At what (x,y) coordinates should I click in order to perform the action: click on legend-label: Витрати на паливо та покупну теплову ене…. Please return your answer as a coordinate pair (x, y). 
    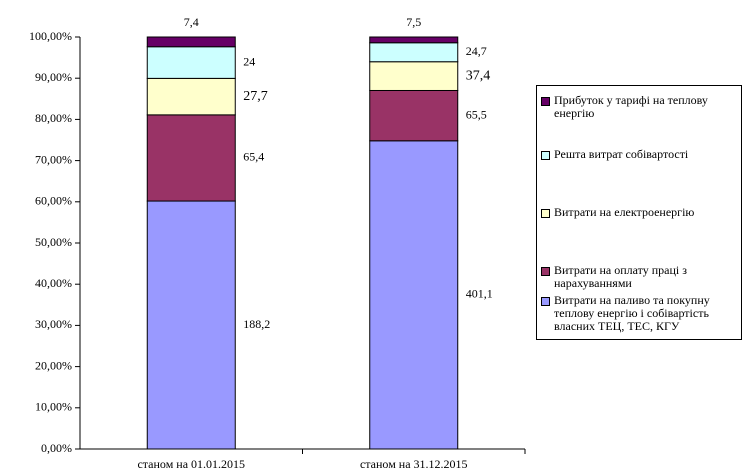
    Looking at the image, I should click on (632, 313).